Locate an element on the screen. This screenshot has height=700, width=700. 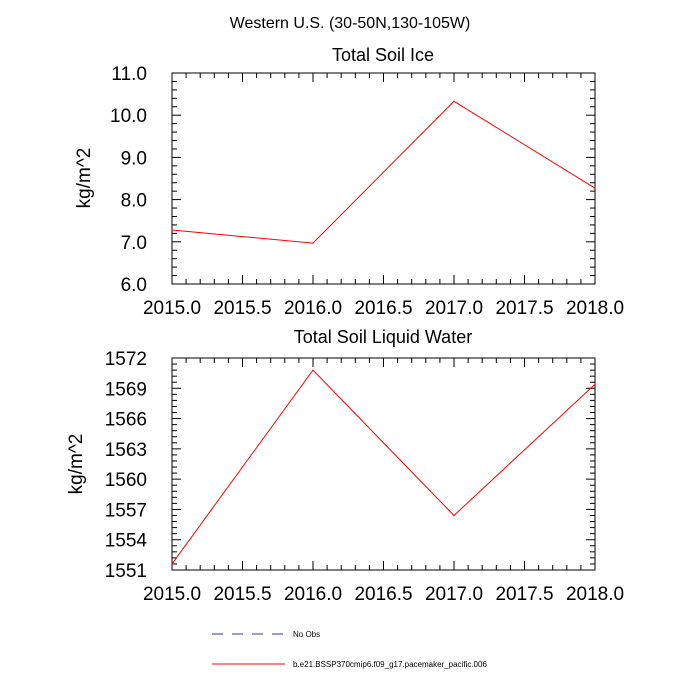
soil-liquid-water-ylabel: kg/m^2 is located at coordinates (76, 464).